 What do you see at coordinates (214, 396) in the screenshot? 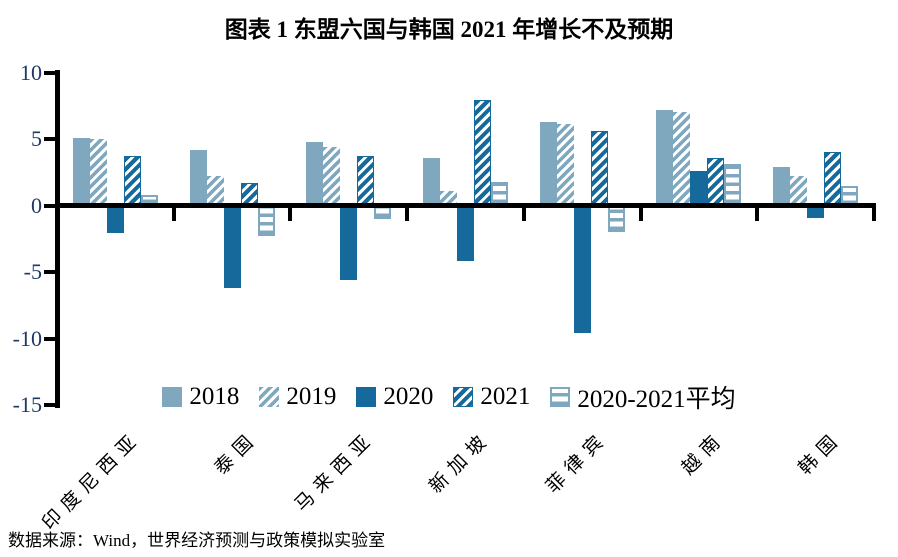
I see `legend-label: 2018` at bounding box center [214, 396].